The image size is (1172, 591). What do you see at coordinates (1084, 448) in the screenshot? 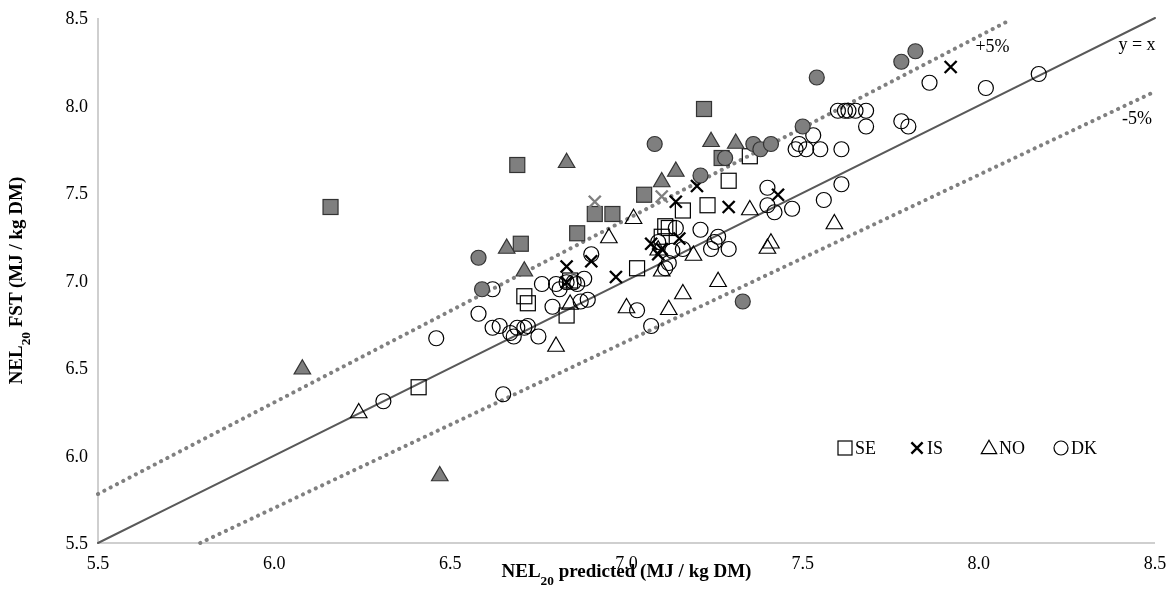
I see `legend-label: DK` at bounding box center [1084, 448].